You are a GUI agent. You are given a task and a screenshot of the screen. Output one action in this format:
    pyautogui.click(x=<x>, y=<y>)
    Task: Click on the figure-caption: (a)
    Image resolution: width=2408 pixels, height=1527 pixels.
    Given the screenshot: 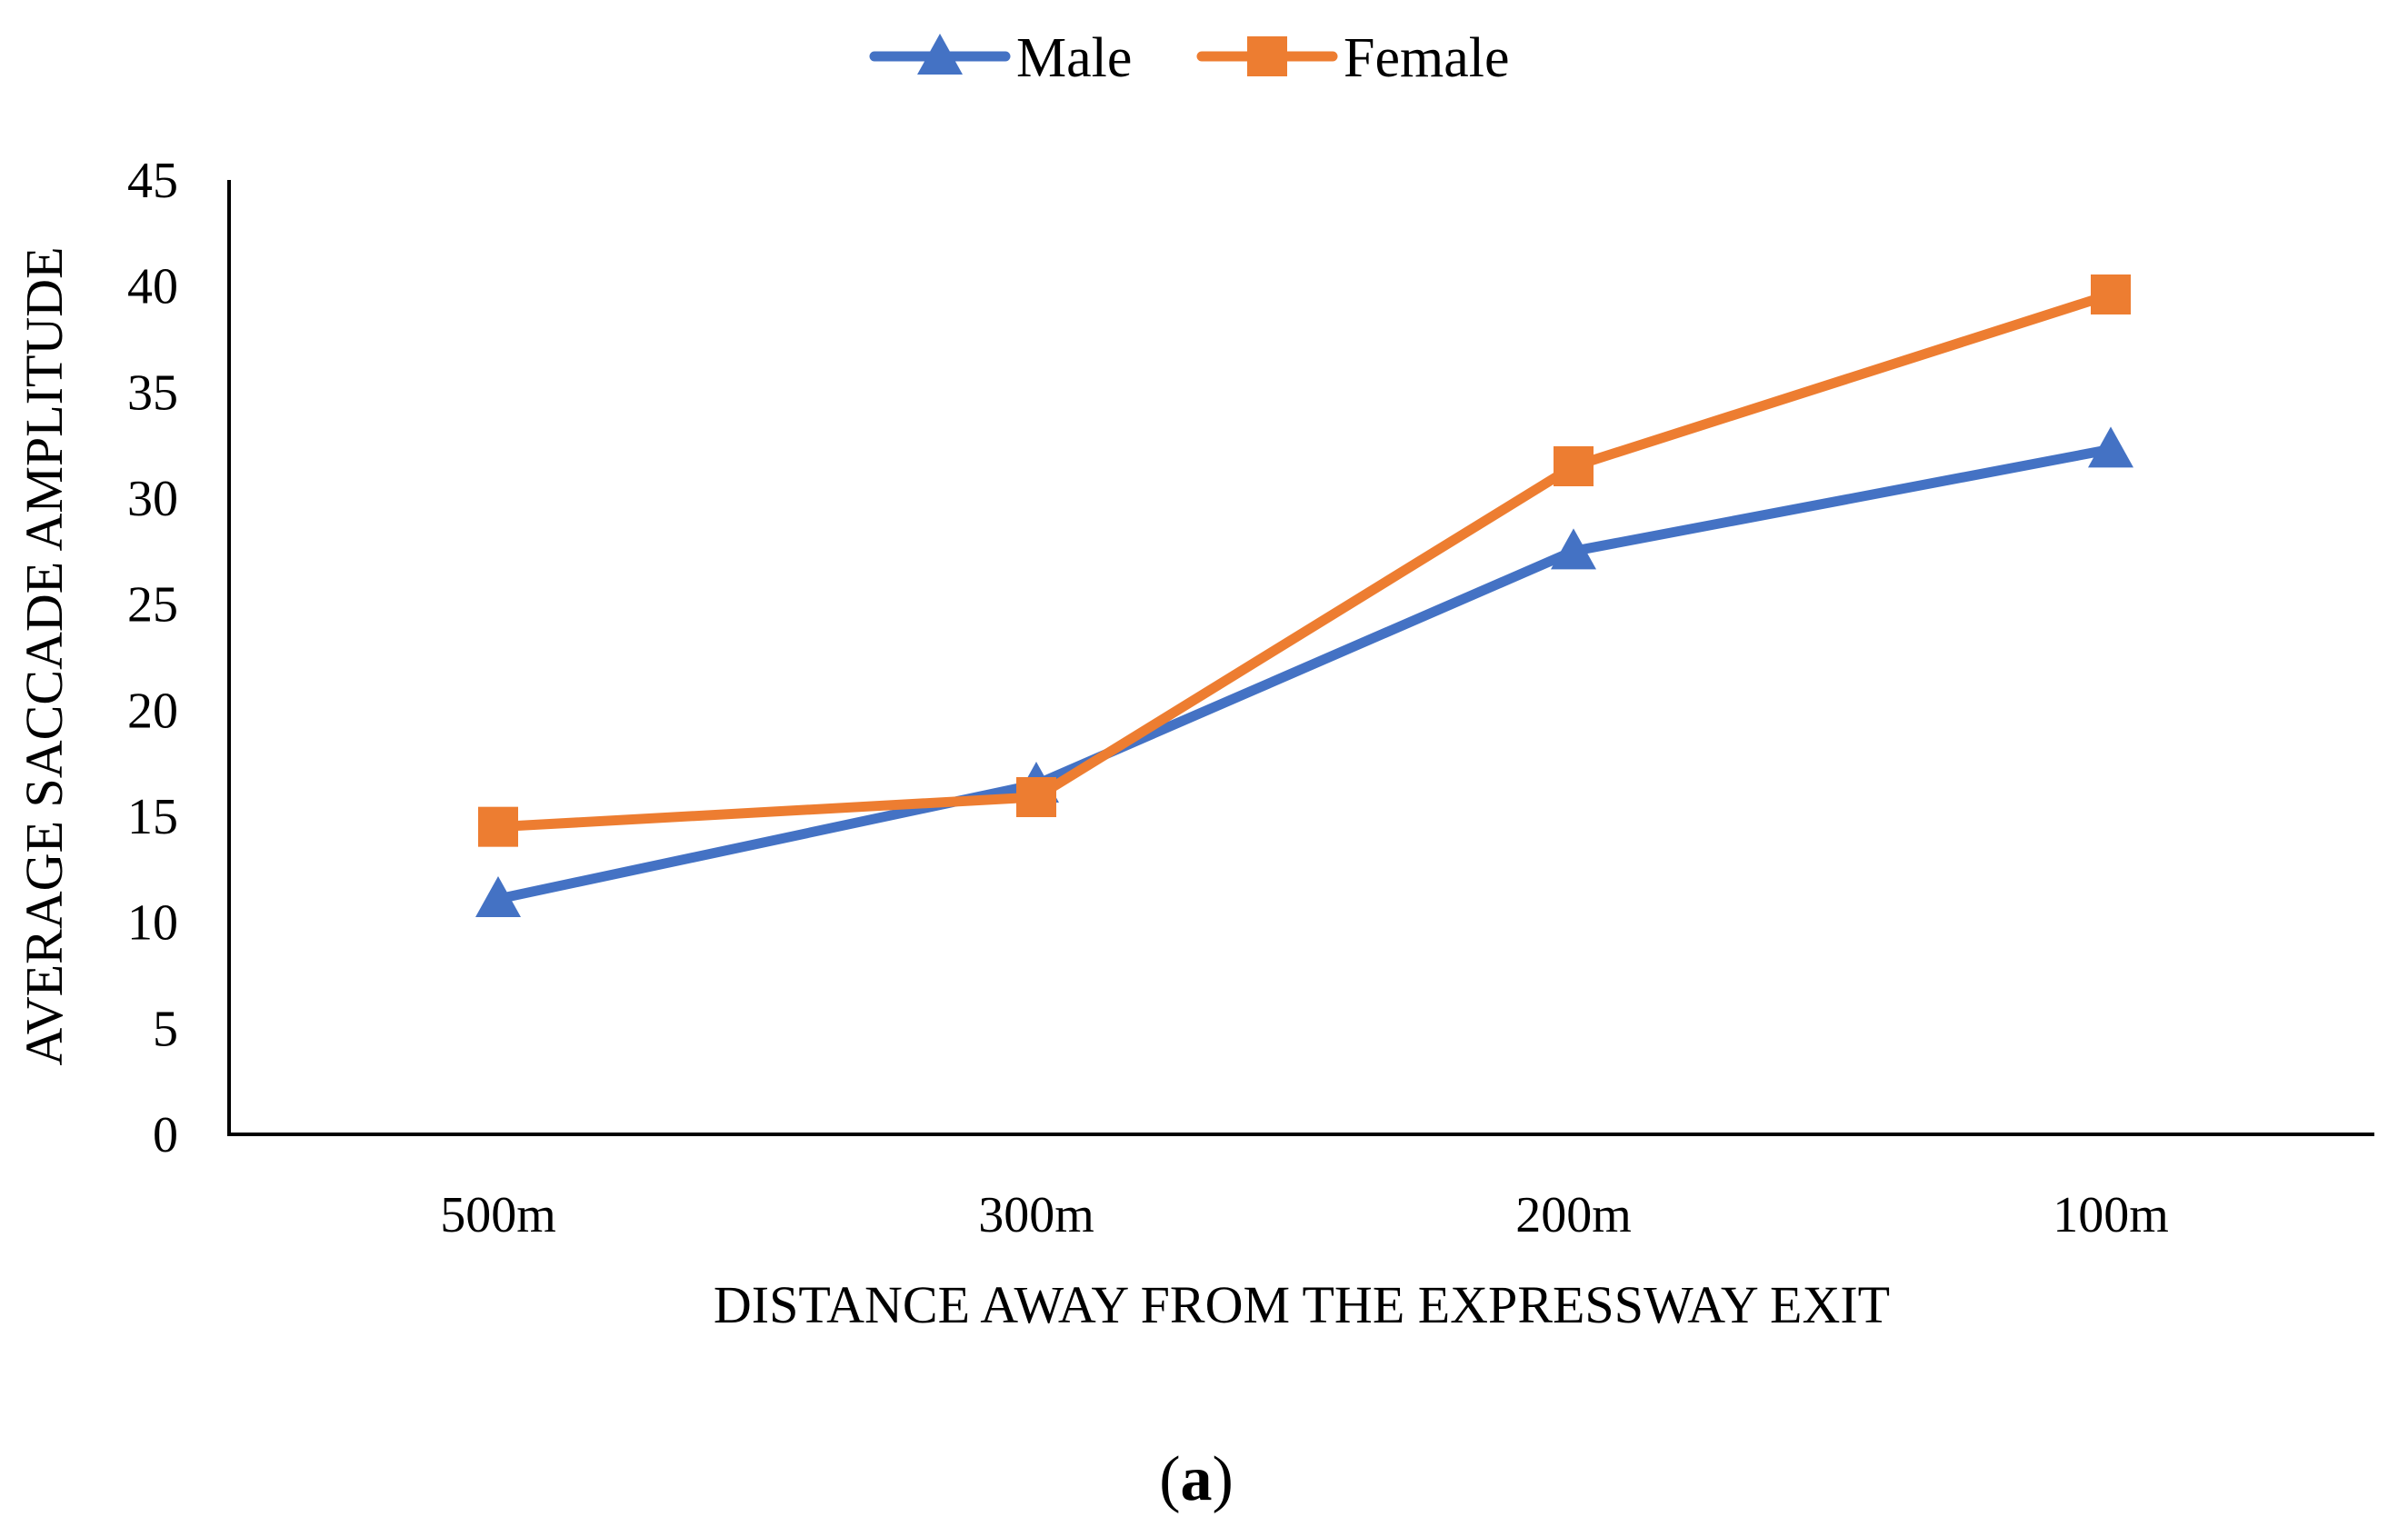 What is the action you would take?
    pyautogui.click(x=1196, y=1479)
    